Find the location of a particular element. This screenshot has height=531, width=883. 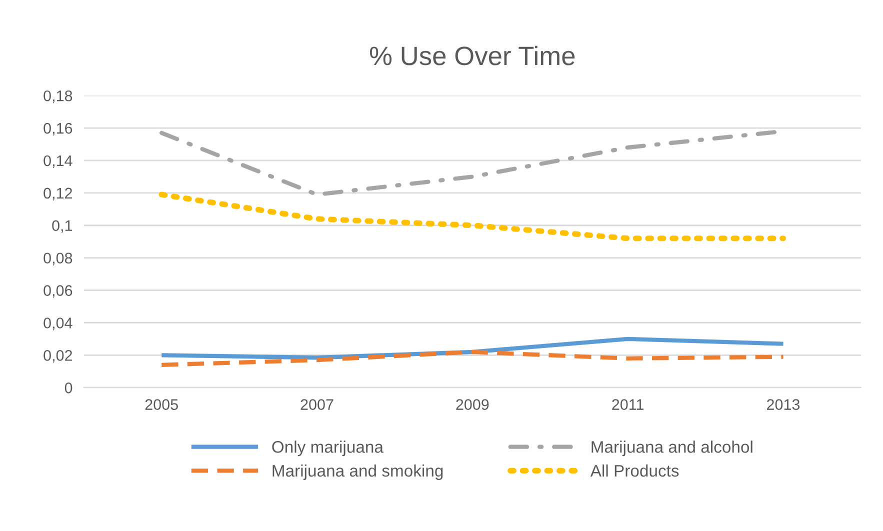

y-tick-label: 0 is located at coordinates (68, 388).